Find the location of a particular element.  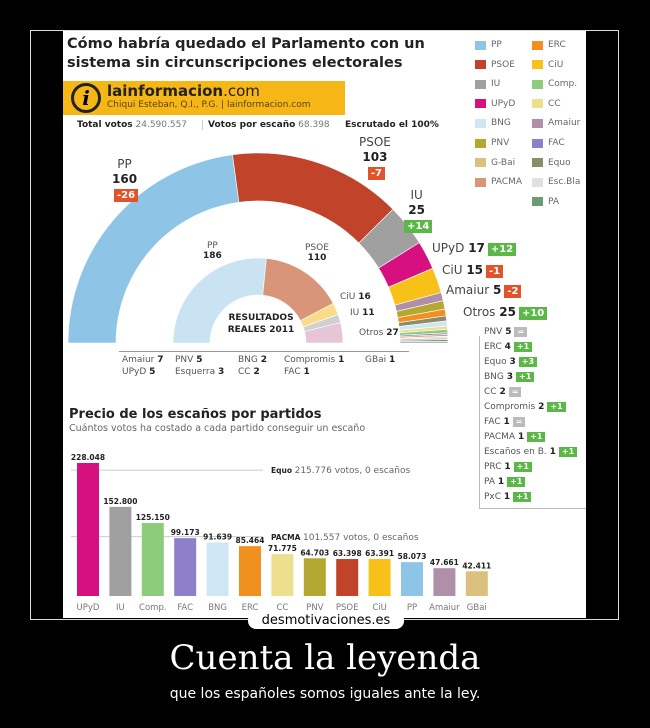

poster-caption: Cuenta la leyenda is located at coordinates (325, 658).